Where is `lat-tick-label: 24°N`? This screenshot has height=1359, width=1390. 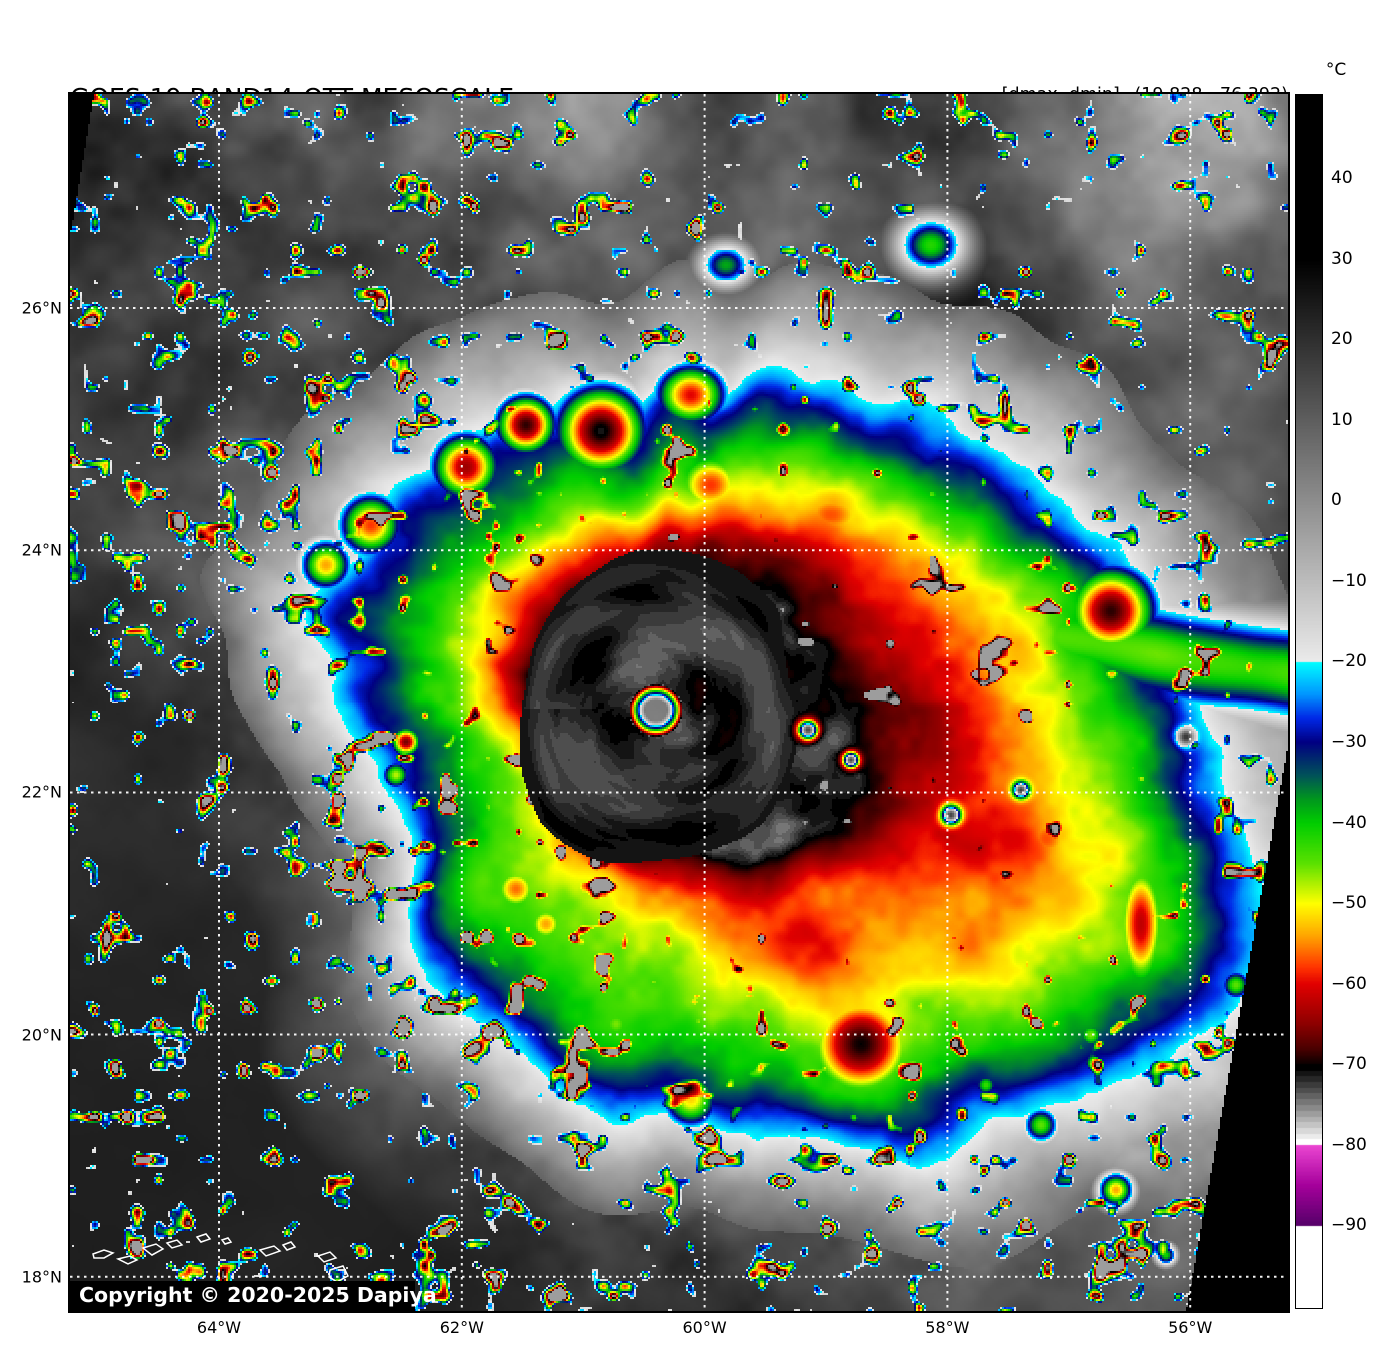 lat-tick-label: 24°N is located at coordinates (41, 550).